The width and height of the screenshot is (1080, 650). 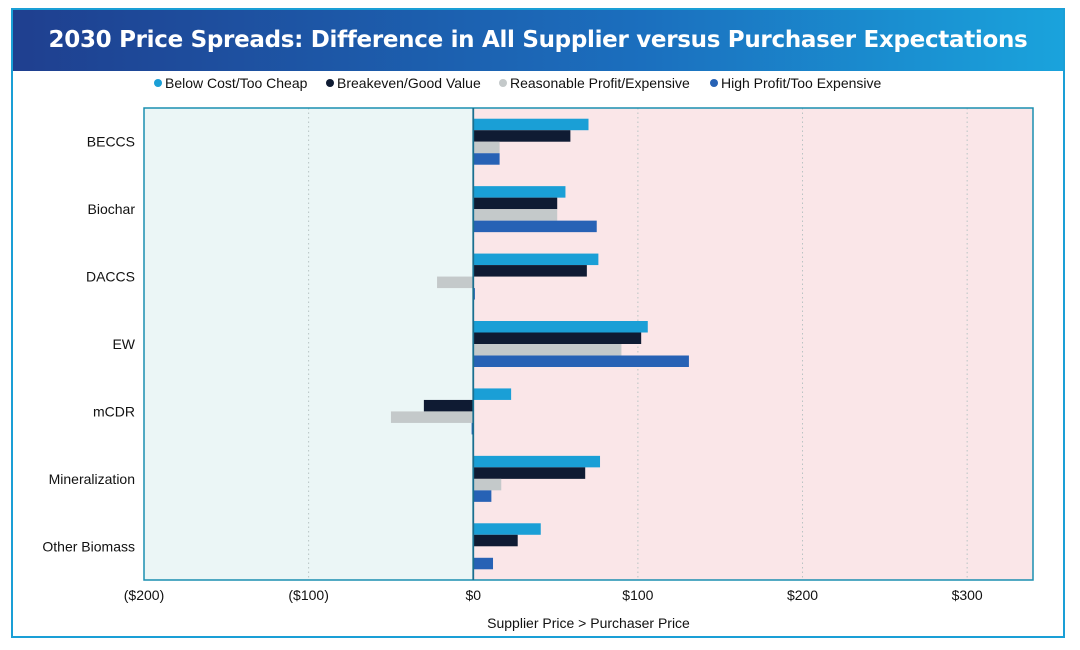 What do you see at coordinates (473, 595) in the screenshot?
I see `x-tick-label: $0` at bounding box center [473, 595].